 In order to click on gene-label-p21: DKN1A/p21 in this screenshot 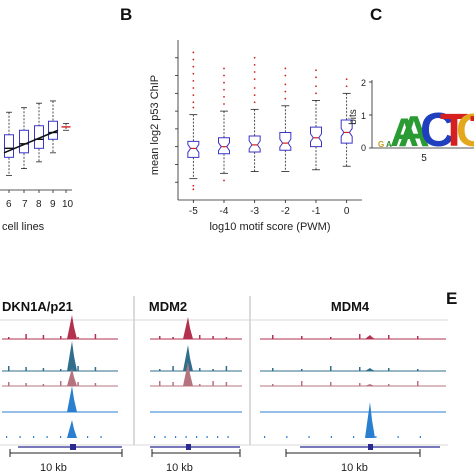, I will do `click(37, 306)`.